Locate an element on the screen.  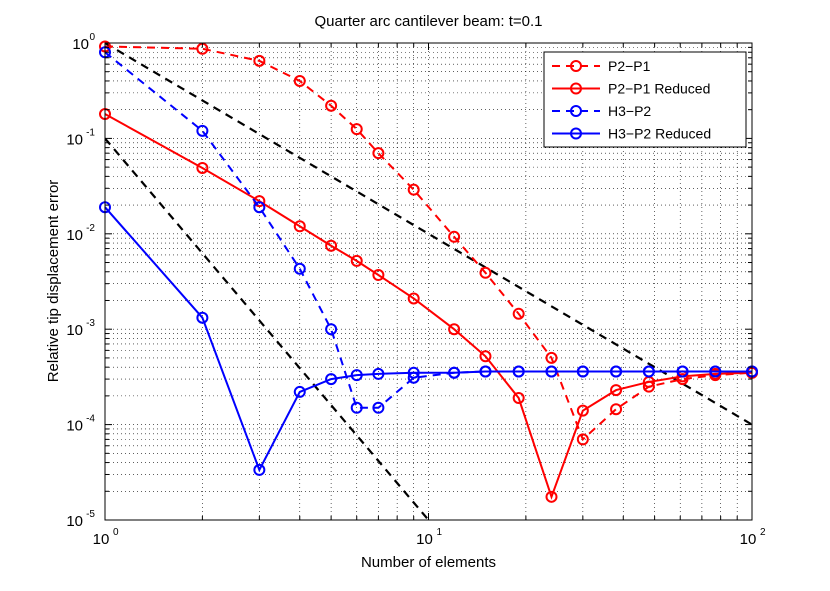
x-axis-label: Number of elements is located at coordinates (428, 562).